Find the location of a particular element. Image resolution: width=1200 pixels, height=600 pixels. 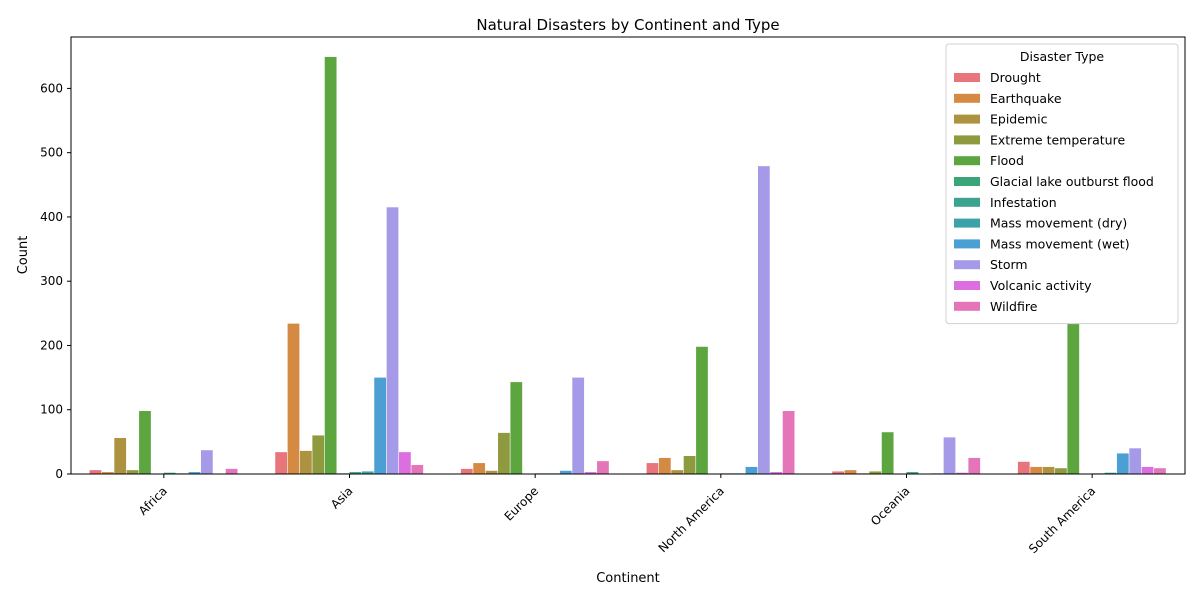

x-tick-label: Asia is located at coordinates (342, 498).